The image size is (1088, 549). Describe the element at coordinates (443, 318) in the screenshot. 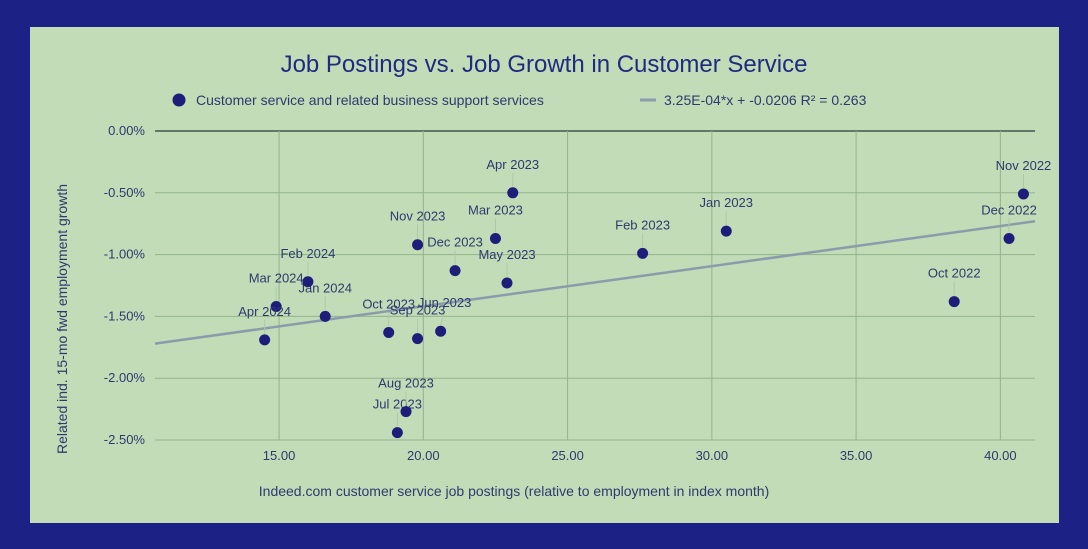

I see `label-leader-jun-2023` at that location.